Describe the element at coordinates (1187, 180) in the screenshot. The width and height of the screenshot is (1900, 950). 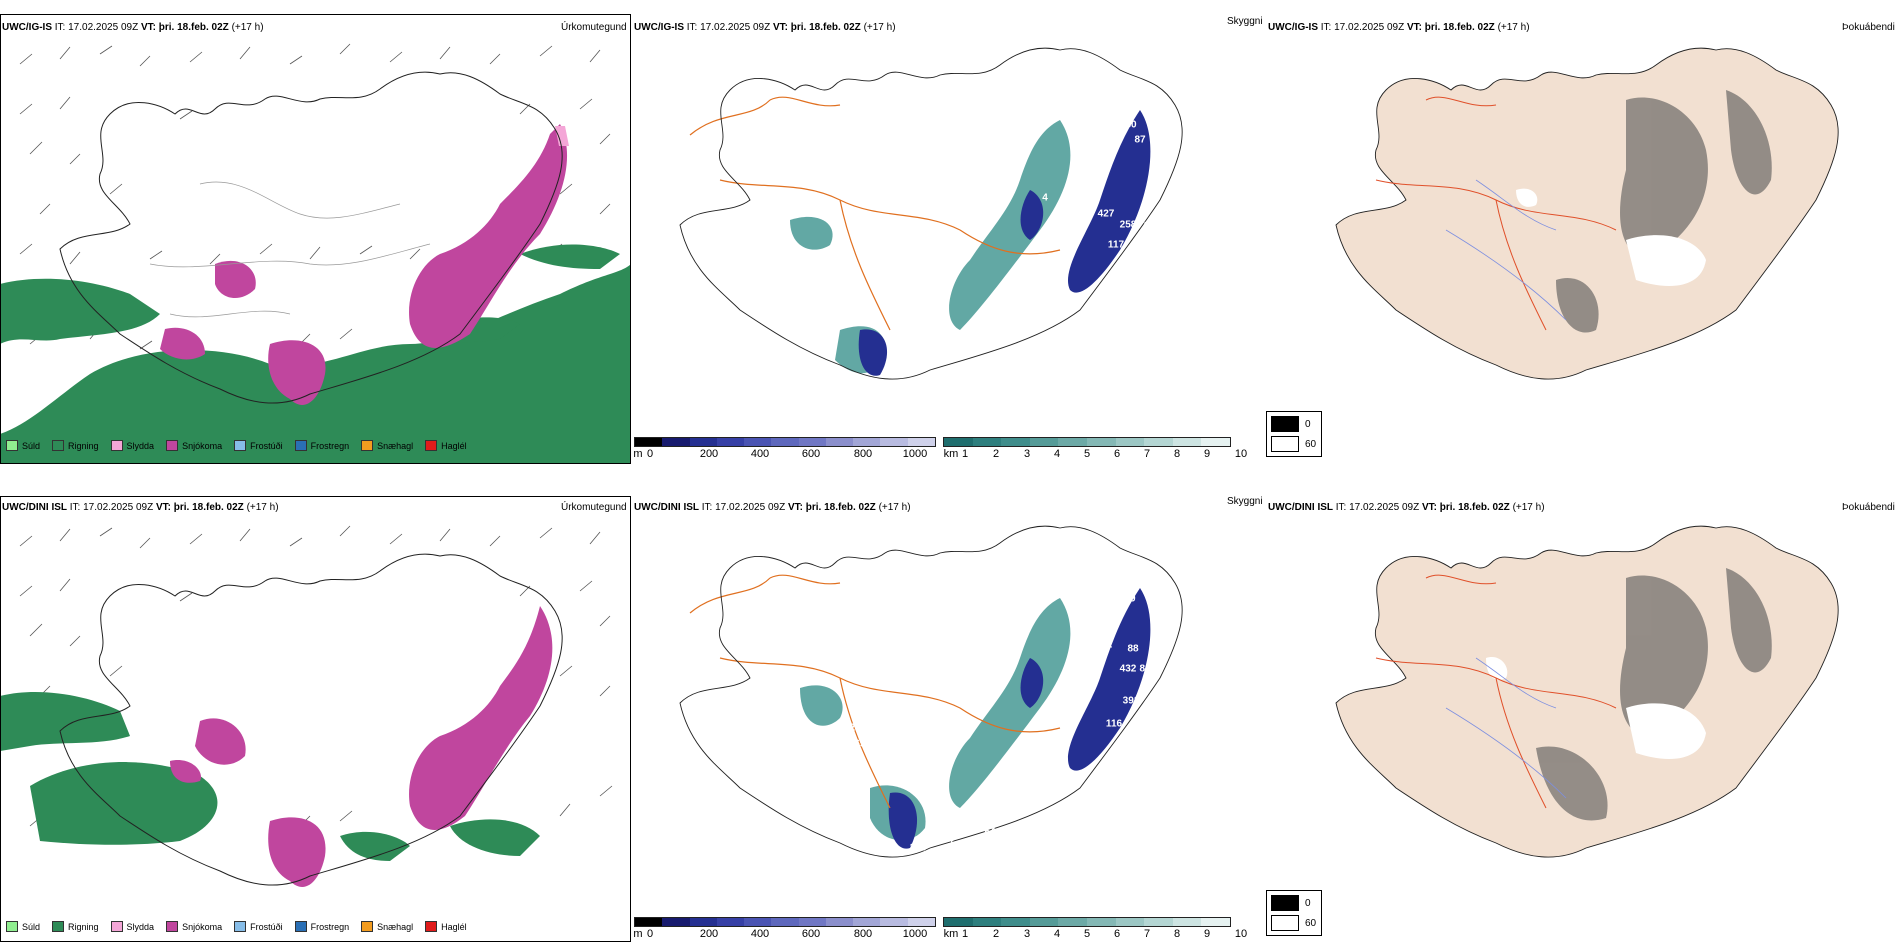
I see `ceiling-value: 140` at that location.